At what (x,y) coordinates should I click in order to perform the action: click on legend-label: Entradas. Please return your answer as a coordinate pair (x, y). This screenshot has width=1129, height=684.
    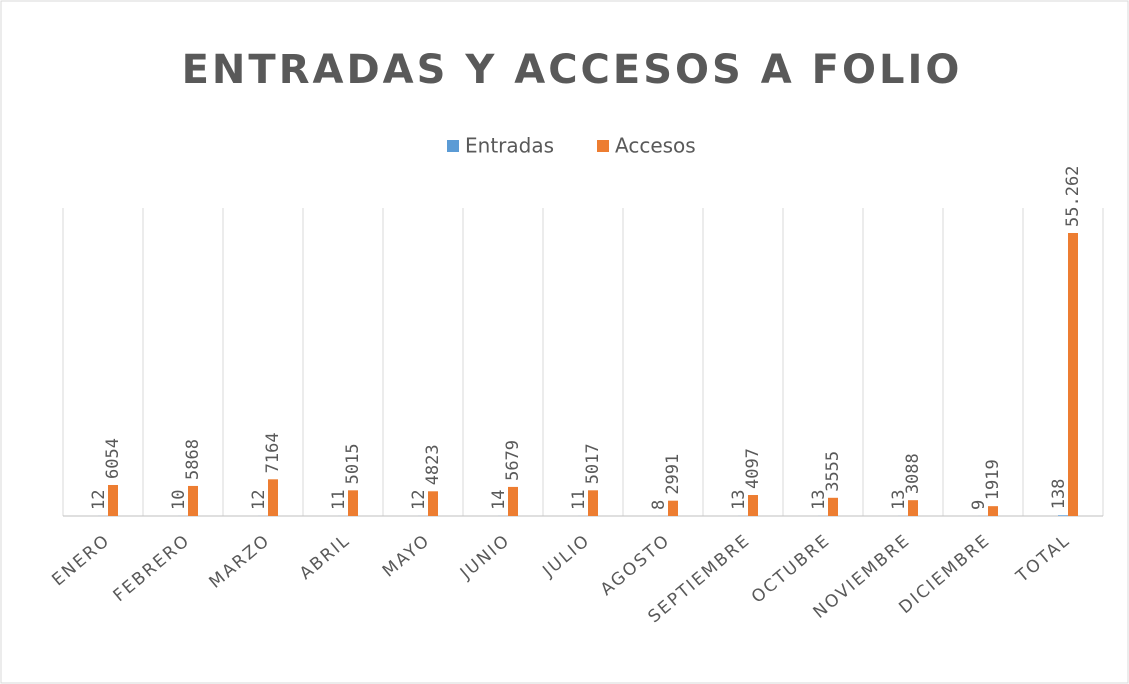
    Looking at the image, I should click on (509, 146).